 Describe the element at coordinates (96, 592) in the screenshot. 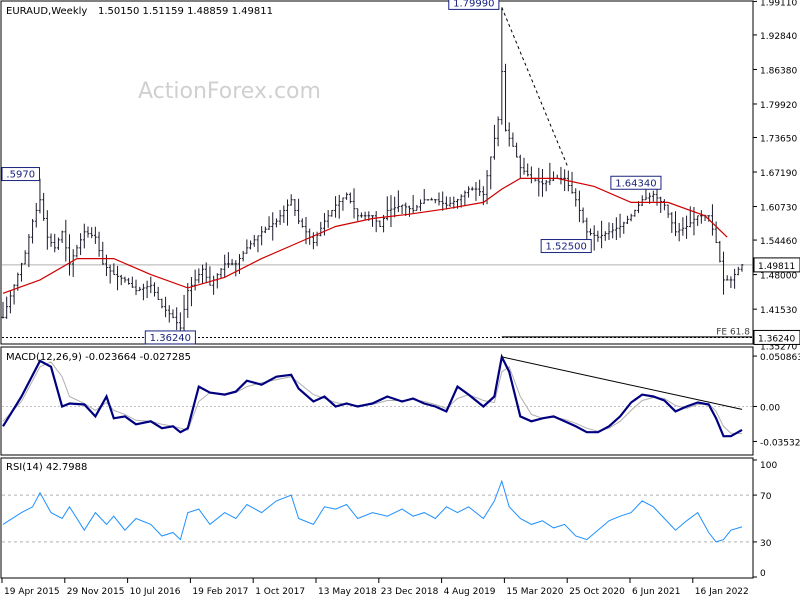

I see `x-tick-label: 29 Nov 2015` at that location.